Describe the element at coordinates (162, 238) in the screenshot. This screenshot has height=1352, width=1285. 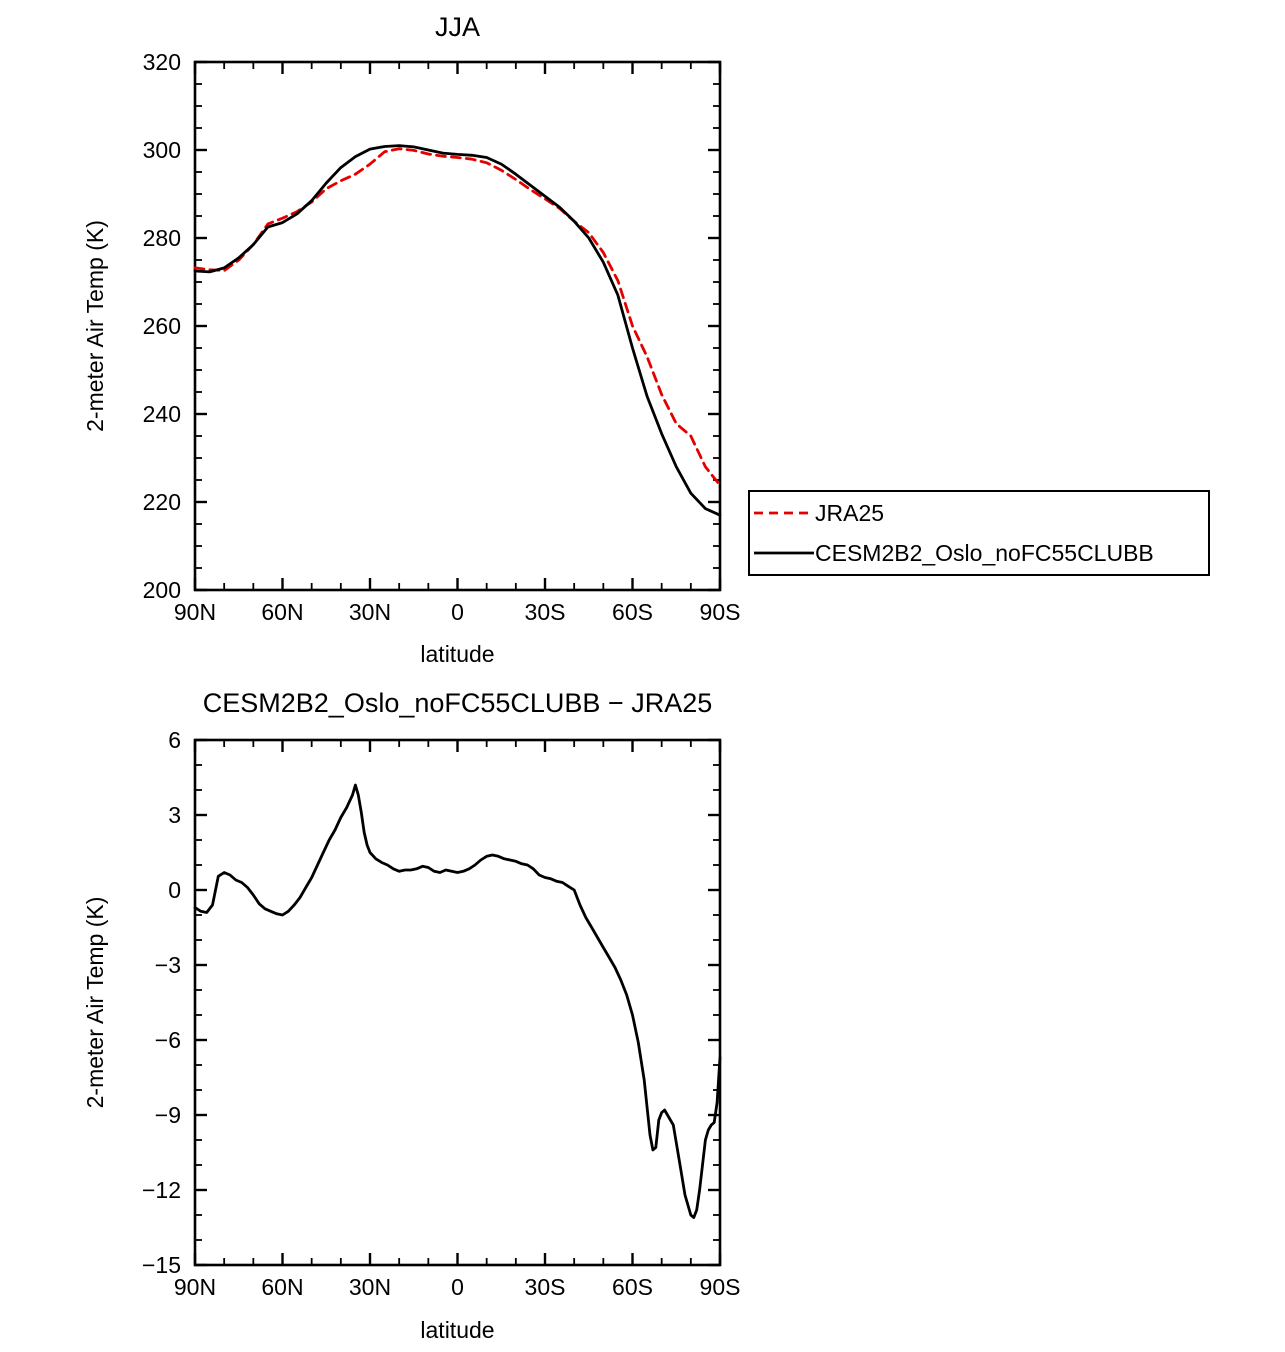
I see `y-tick-label: 280` at that location.